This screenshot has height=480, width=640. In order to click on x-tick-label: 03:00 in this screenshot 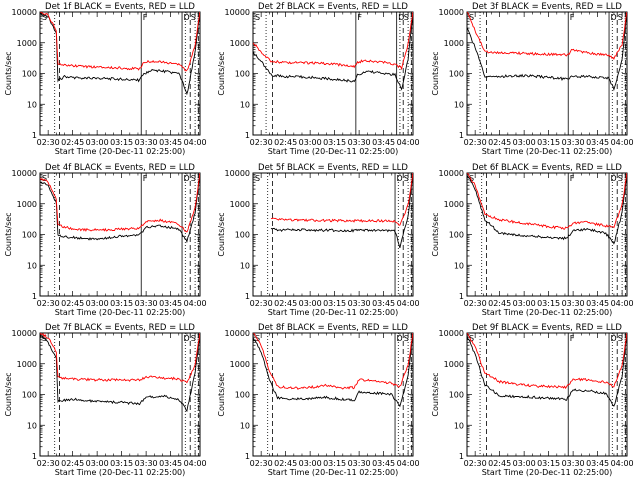, I will do `click(524, 142)`.